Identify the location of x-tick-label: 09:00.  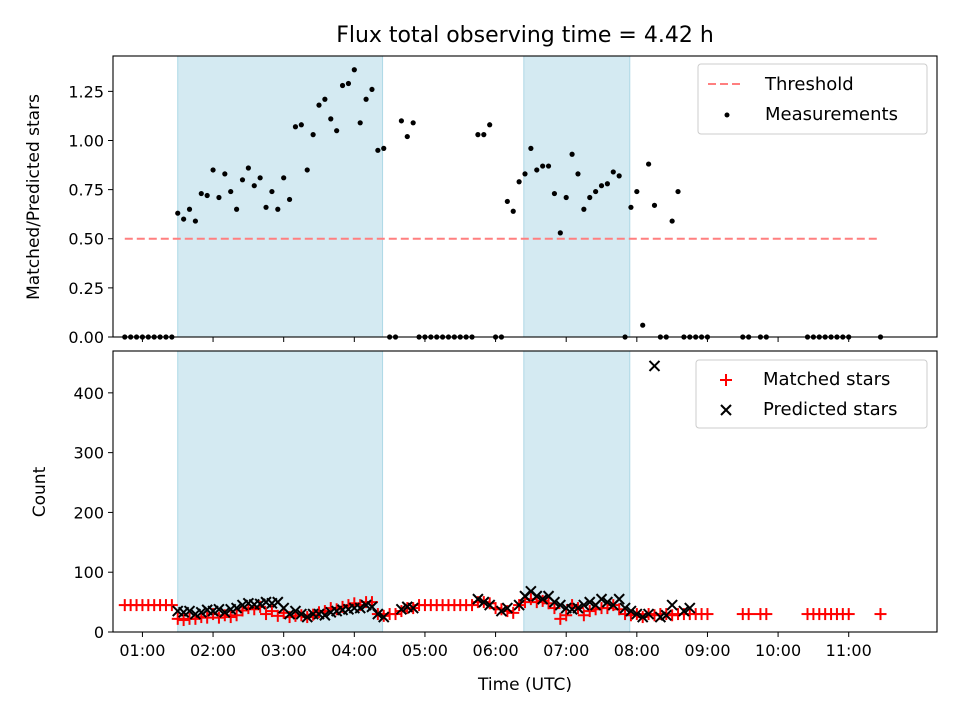
(707, 650).